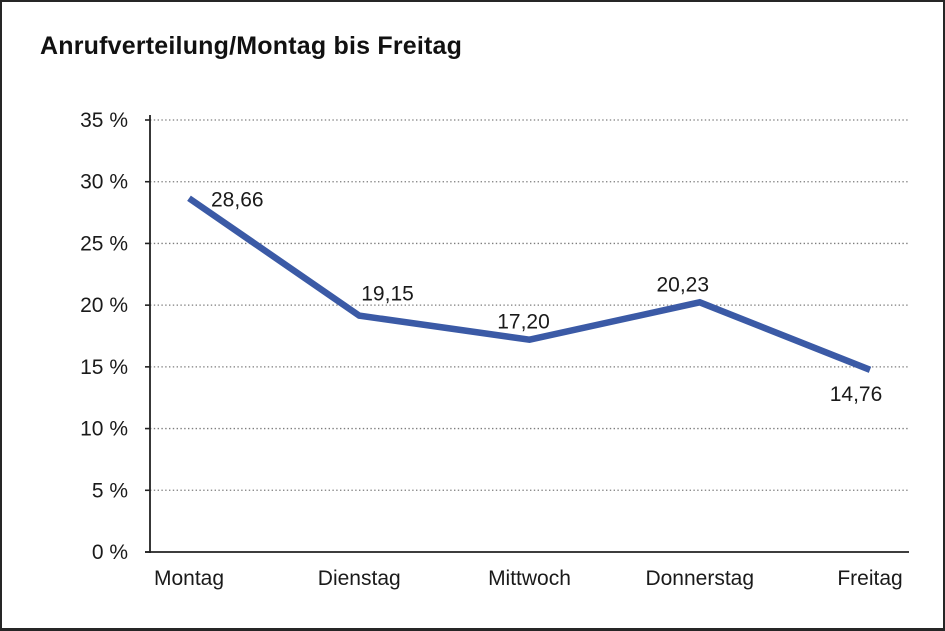  Describe the element at coordinates (869, 578) in the screenshot. I see `x-category-label: Freitag` at that location.